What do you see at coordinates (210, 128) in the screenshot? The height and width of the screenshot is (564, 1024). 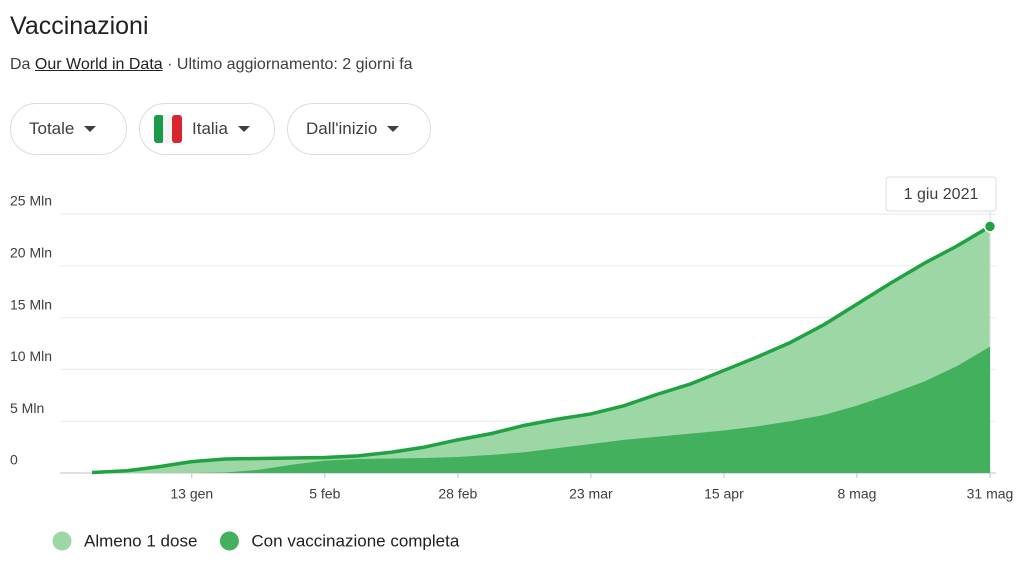 I see `filter-label: Italia` at bounding box center [210, 128].